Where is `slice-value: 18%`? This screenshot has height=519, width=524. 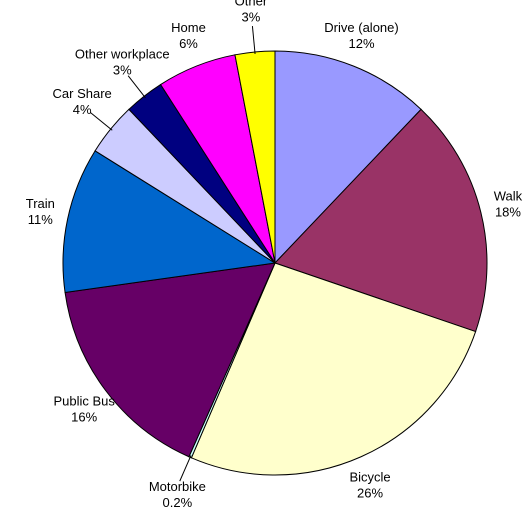 slice-value: 18% is located at coordinates (508, 211).